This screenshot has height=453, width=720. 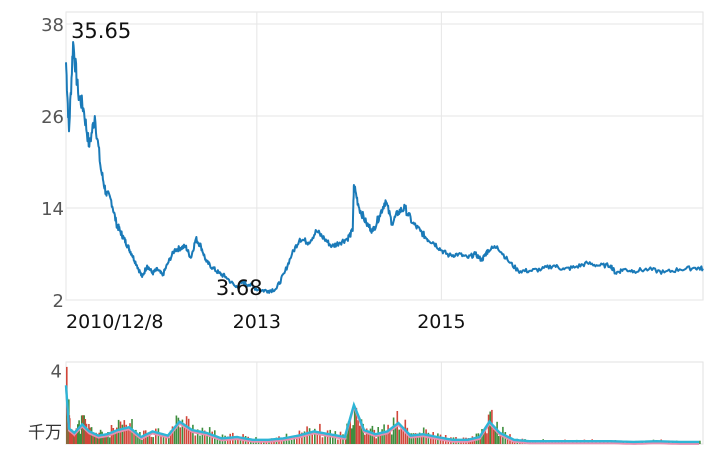 What do you see at coordinates (239, 288) in the screenshot?
I see `min-price-label: 3.68` at bounding box center [239, 288].